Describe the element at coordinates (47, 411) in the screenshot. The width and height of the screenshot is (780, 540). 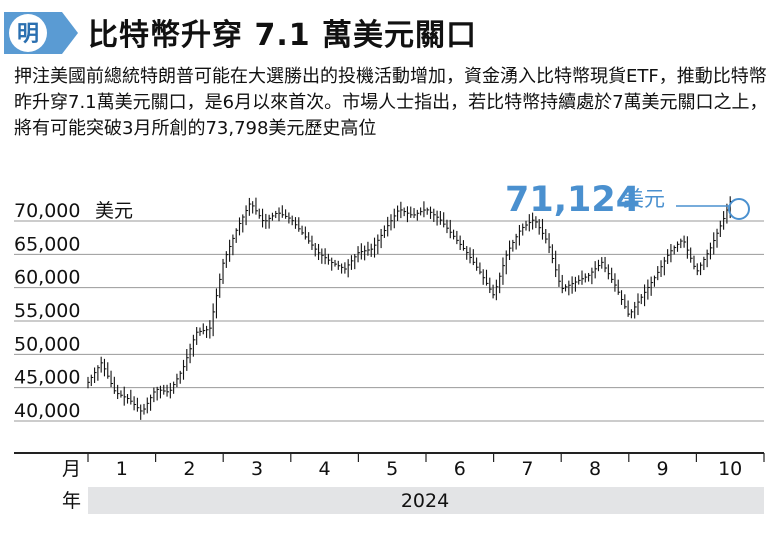
I see `y-tick-label: 40,000` at that location.